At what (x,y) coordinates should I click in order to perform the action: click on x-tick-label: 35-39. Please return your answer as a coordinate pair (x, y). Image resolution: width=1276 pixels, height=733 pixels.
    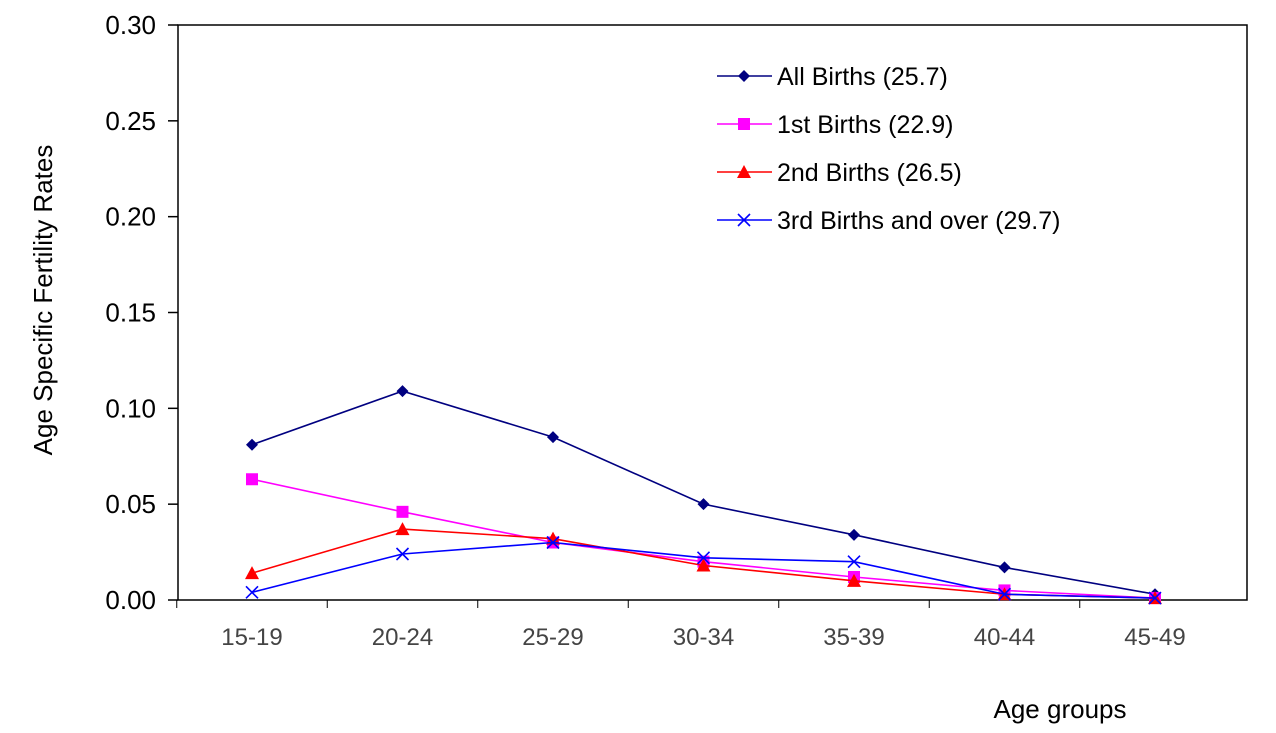
    Looking at the image, I should click on (853, 637).